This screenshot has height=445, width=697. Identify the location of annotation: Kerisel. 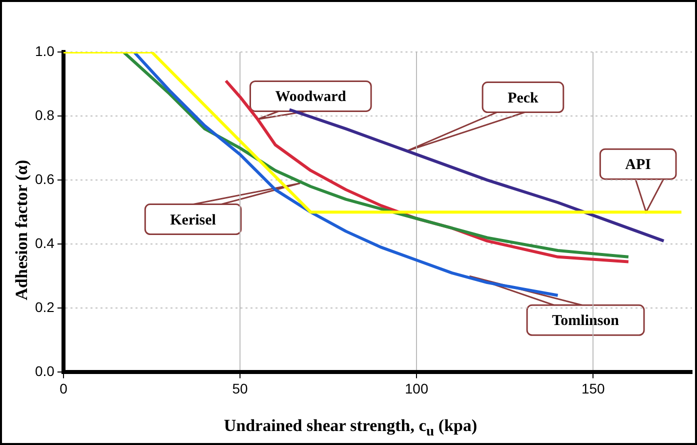
(193, 220).